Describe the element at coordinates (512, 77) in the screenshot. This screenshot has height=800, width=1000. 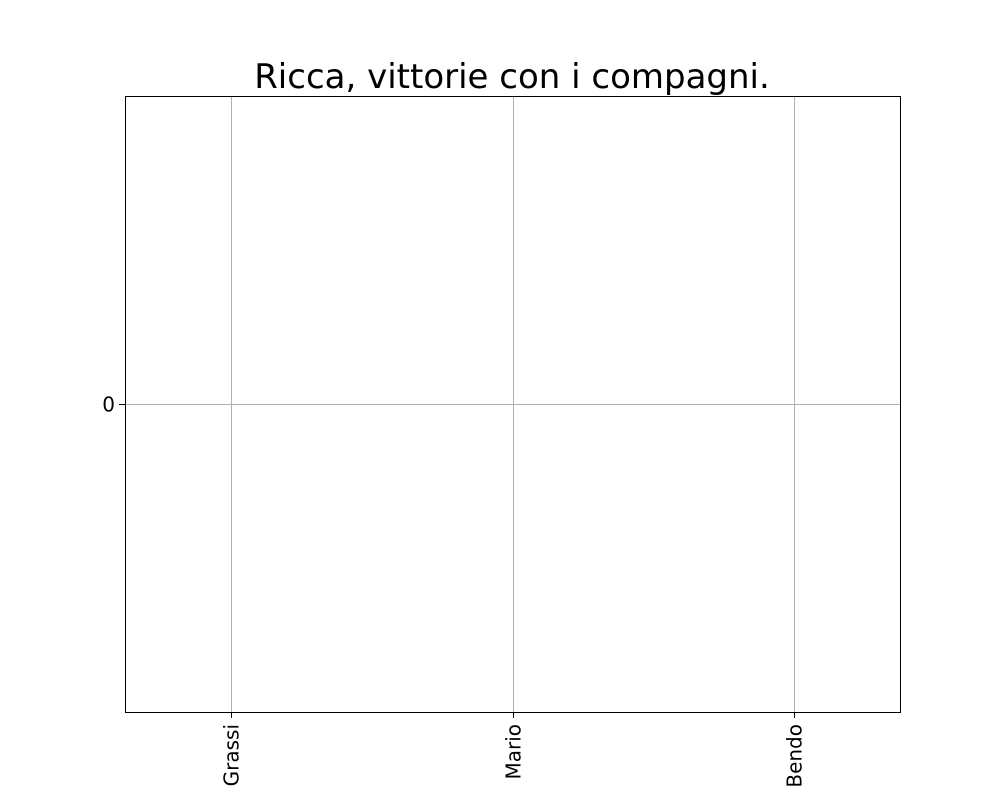
I see `chart-title: Ricca, vittorie con i compagni.` at that location.